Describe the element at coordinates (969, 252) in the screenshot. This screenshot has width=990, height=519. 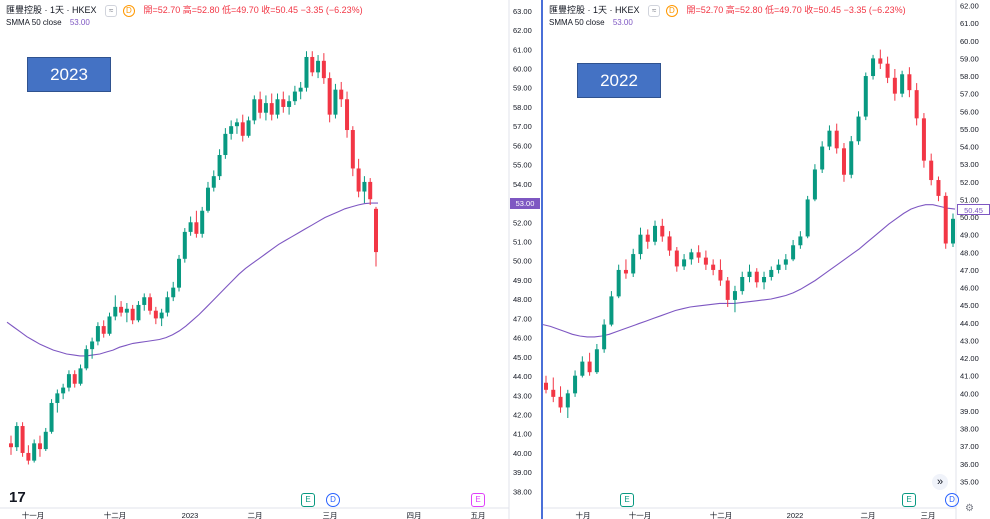
I see `y-tick-label: 48.00` at that location.